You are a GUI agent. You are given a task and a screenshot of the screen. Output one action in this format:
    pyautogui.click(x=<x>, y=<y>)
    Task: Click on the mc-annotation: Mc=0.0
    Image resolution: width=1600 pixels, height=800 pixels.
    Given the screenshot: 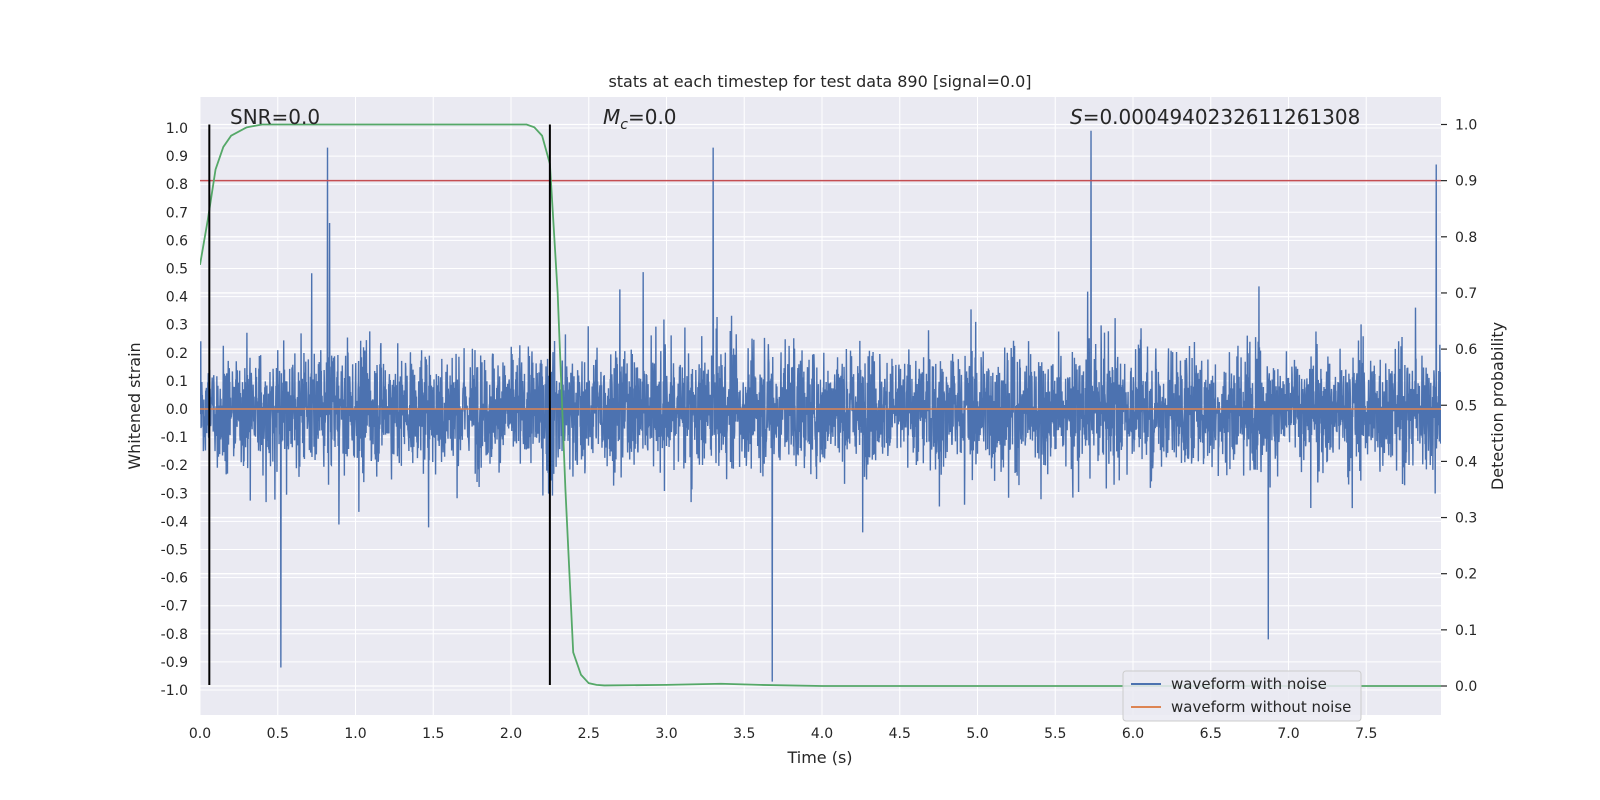 What is the action you would take?
    pyautogui.click(x=640, y=119)
    